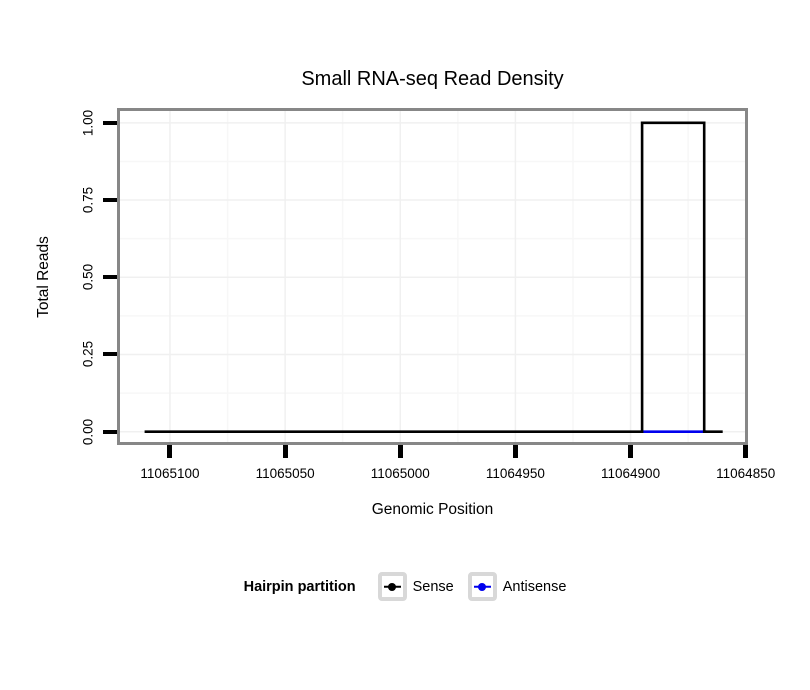  I want to click on y-axis-label: Total Reads, so click(43, 277).